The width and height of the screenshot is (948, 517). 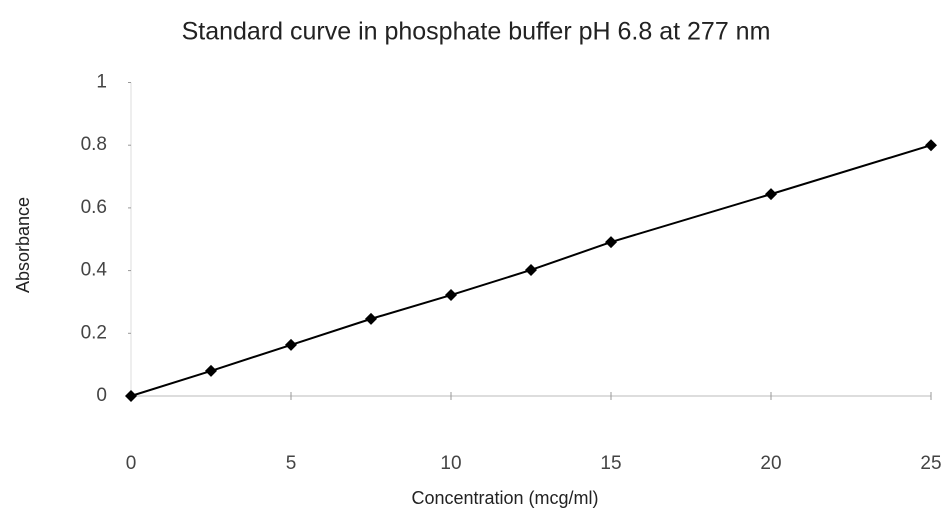 What do you see at coordinates (94, 332) in the screenshot?
I see `y-tick-label: 0.2` at bounding box center [94, 332].